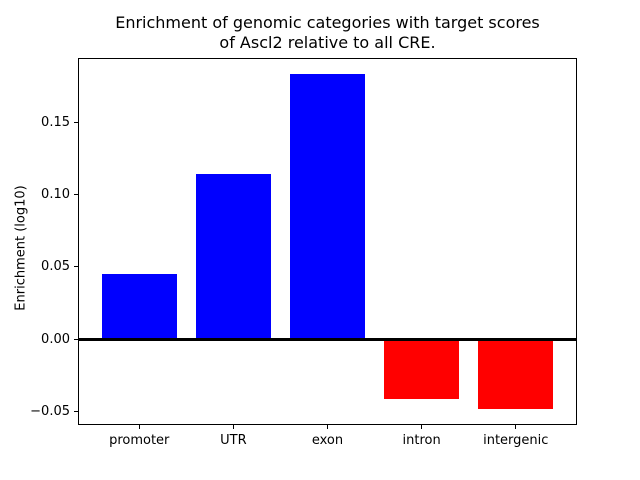 The height and width of the screenshot is (480, 640). What do you see at coordinates (516, 440) in the screenshot?
I see `x-tick-label-intergenic: intergenic` at bounding box center [516, 440].